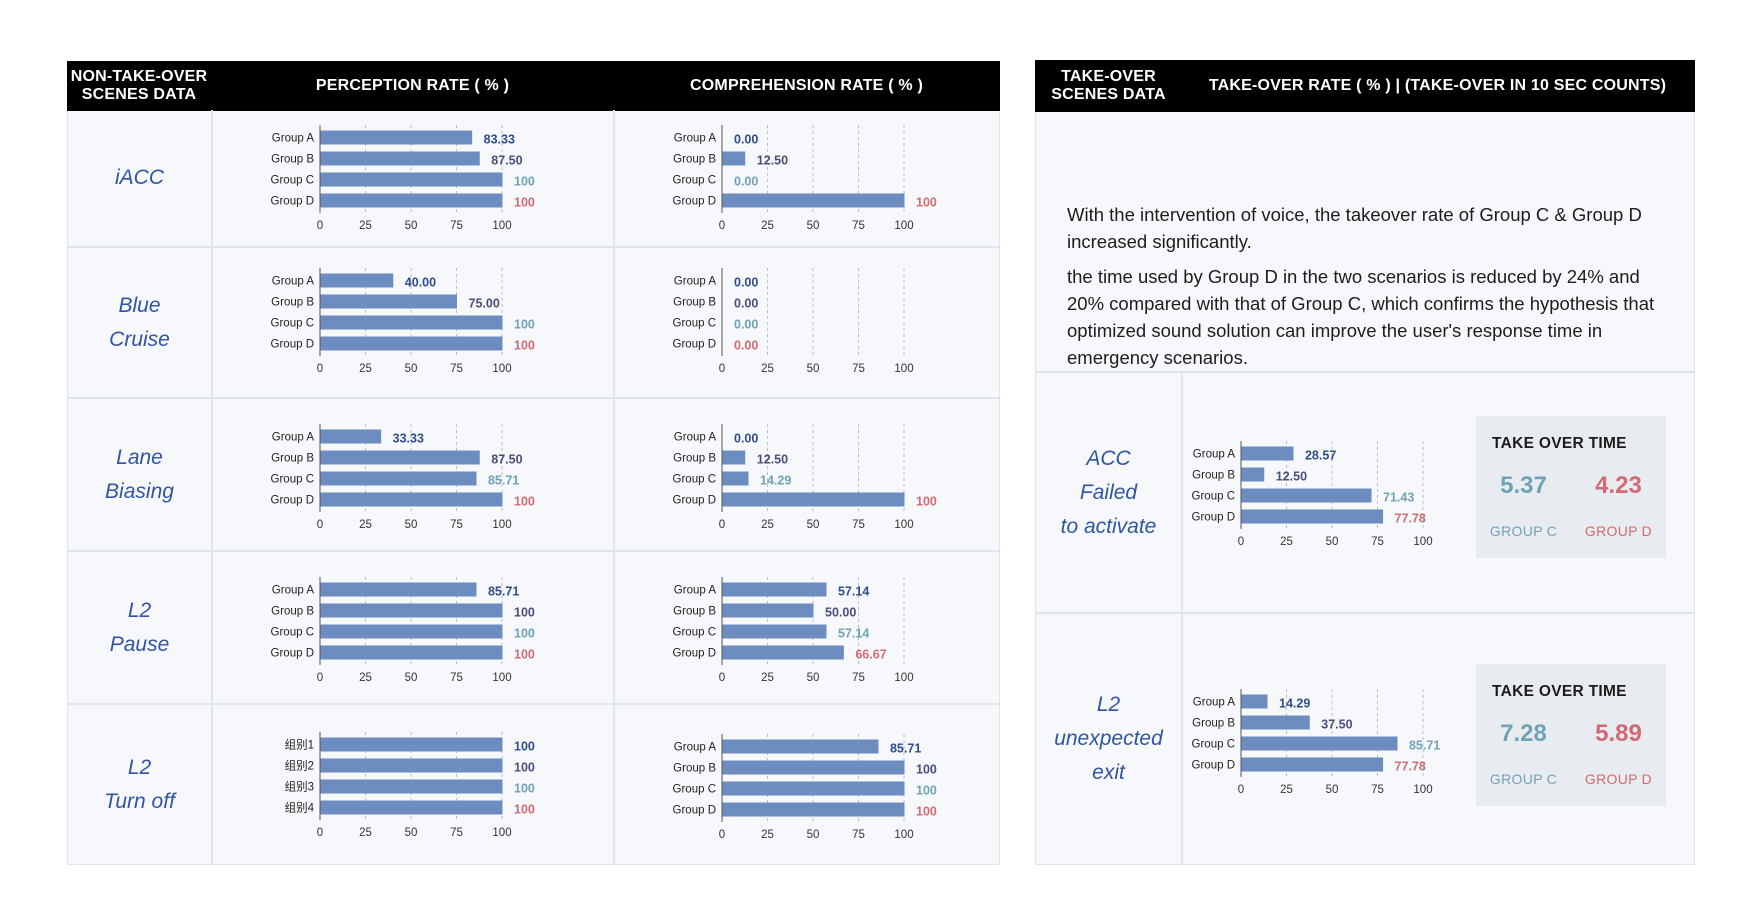 This screenshot has width=1762, height=908. What do you see at coordinates (1618, 779) in the screenshot?
I see `group-d-label: GROUP D` at bounding box center [1618, 779].